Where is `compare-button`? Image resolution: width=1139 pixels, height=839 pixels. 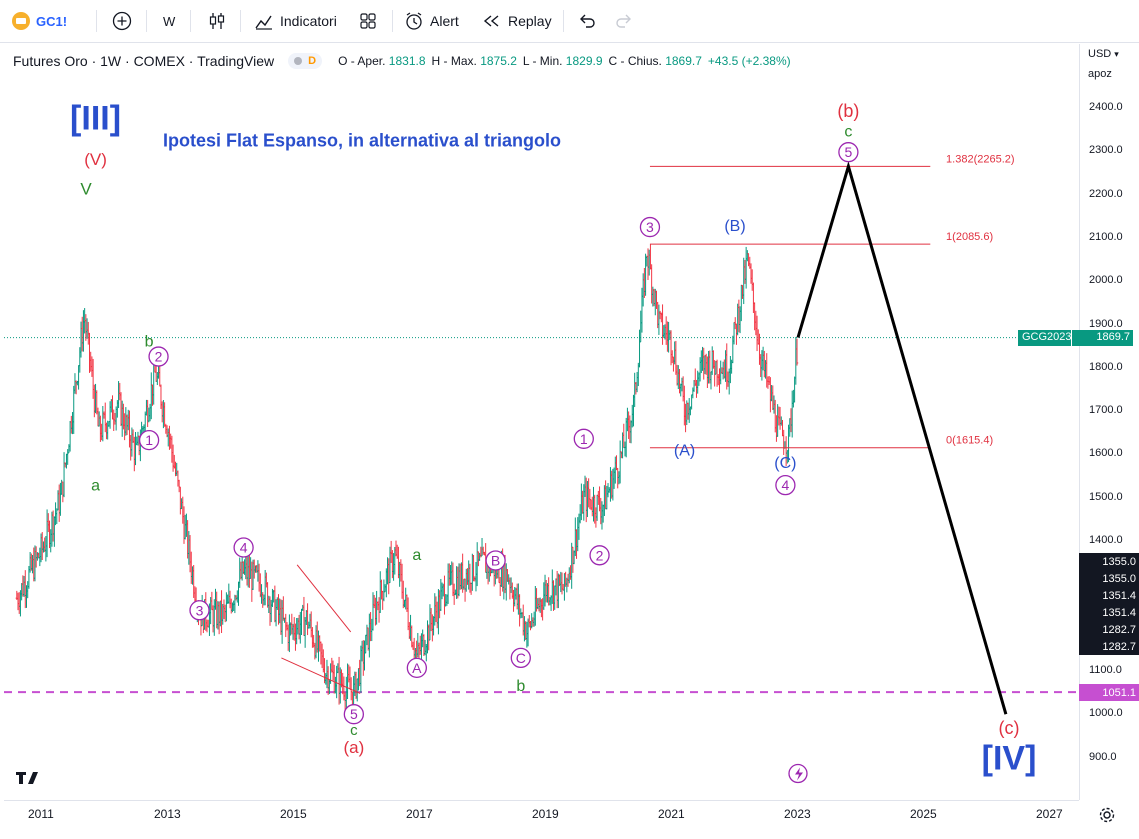
compare-button is located at coordinates (122, 21).